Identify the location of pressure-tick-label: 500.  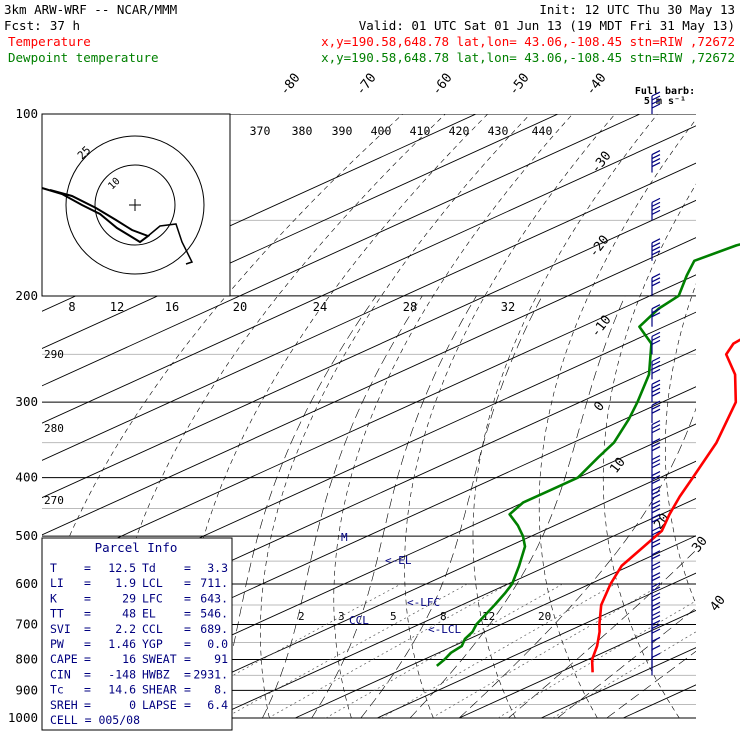
(26, 535).